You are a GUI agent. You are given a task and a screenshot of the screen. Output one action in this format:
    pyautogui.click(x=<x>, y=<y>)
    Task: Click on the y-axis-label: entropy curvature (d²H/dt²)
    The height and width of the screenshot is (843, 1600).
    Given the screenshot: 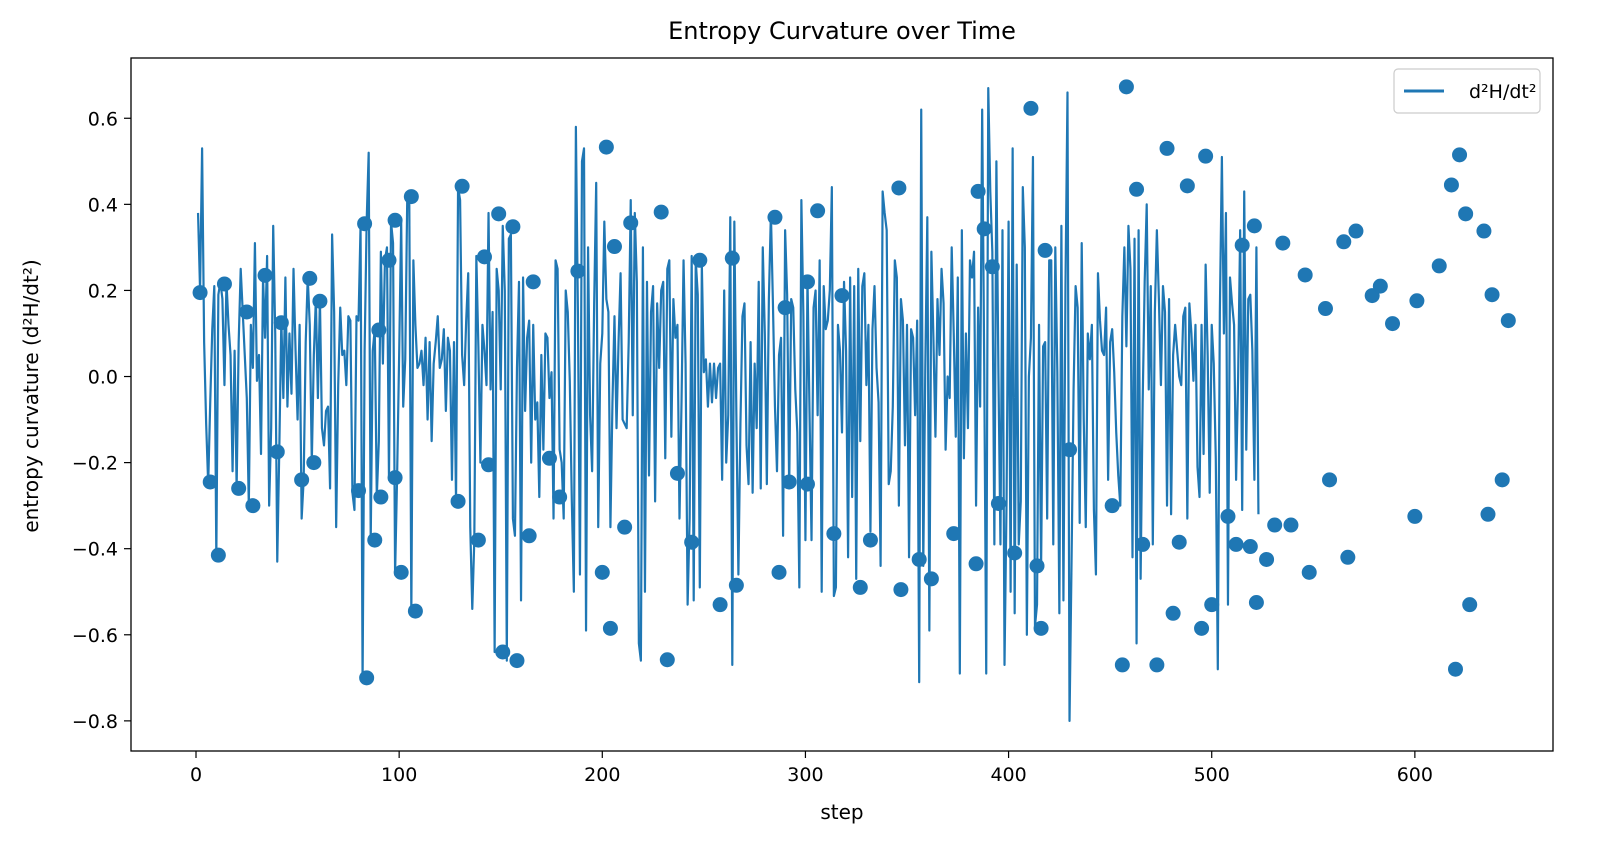 What is the action you would take?
    pyautogui.click(x=31, y=395)
    